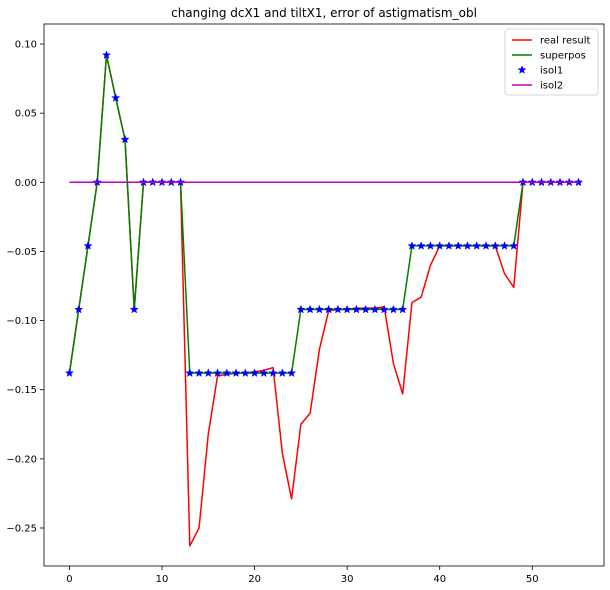  I want to click on legend-label: isol1, so click(551, 71).